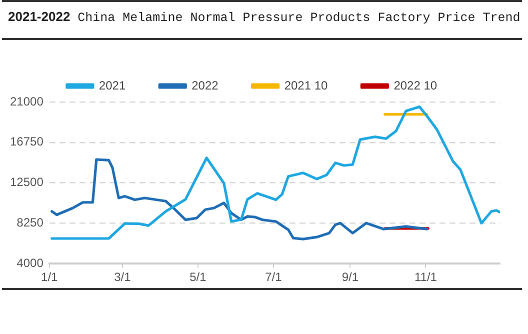 Image resolution: width=528 pixels, height=334 pixels. Describe the element at coordinates (27, 182) in the screenshot. I see `y-tick-label: 12500` at that location.